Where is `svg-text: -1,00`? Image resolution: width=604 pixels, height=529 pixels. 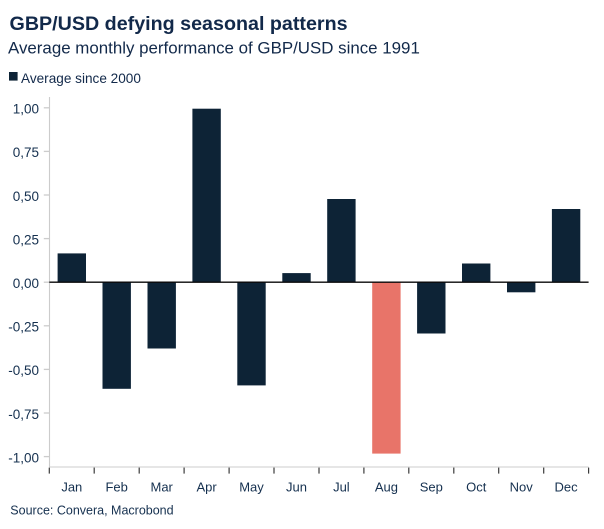 svg-text: -1,00 is located at coordinates (23, 457).